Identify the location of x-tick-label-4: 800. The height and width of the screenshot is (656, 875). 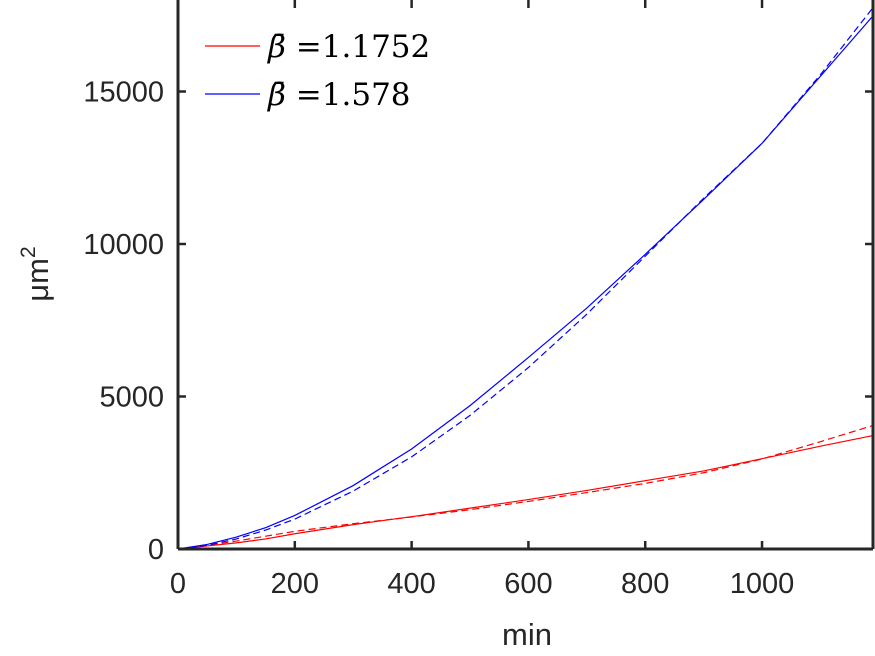
(645, 584).